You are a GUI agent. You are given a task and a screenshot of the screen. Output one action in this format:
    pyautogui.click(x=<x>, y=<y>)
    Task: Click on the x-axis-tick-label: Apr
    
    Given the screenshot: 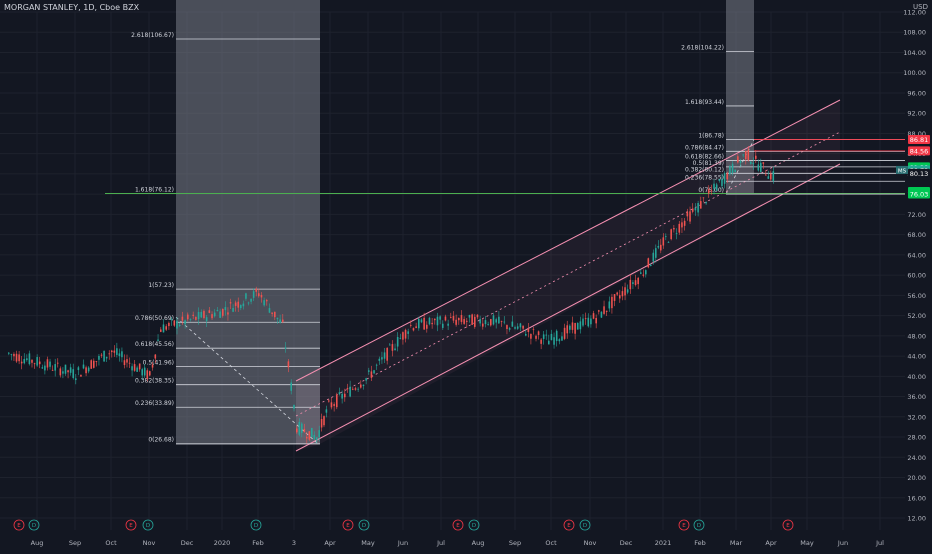 What is the action you would take?
    pyautogui.click(x=330, y=543)
    